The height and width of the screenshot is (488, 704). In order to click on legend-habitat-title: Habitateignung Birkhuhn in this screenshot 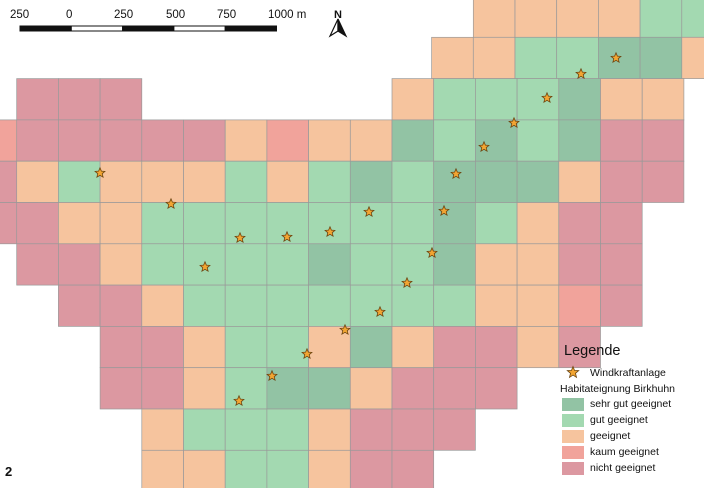, I will do `click(617, 389)`.